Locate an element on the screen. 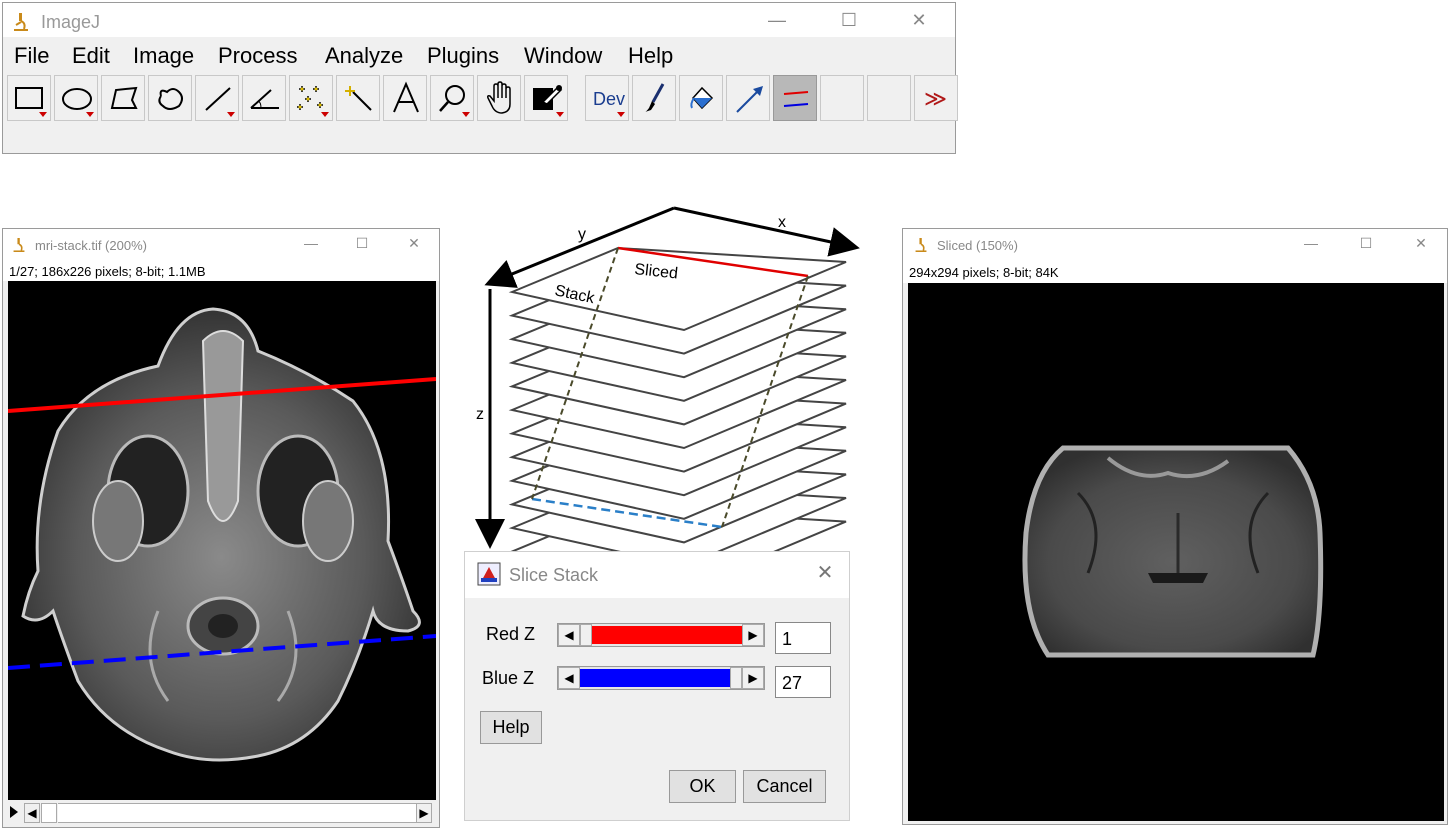 Image resolution: width=1451 pixels, height=830 pixels. y-axis-label: y is located at coordinates (582, 234).